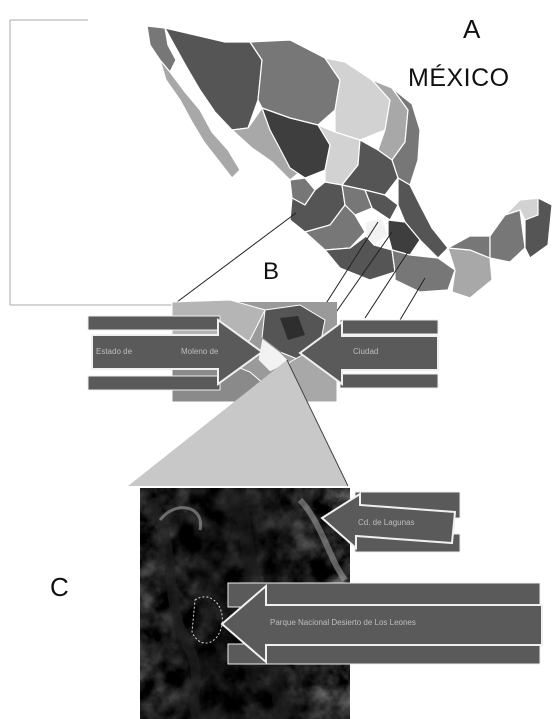 This screenshot has width=555, height=719. I want to click on country-label: MÉXICO, so click(459, 78).